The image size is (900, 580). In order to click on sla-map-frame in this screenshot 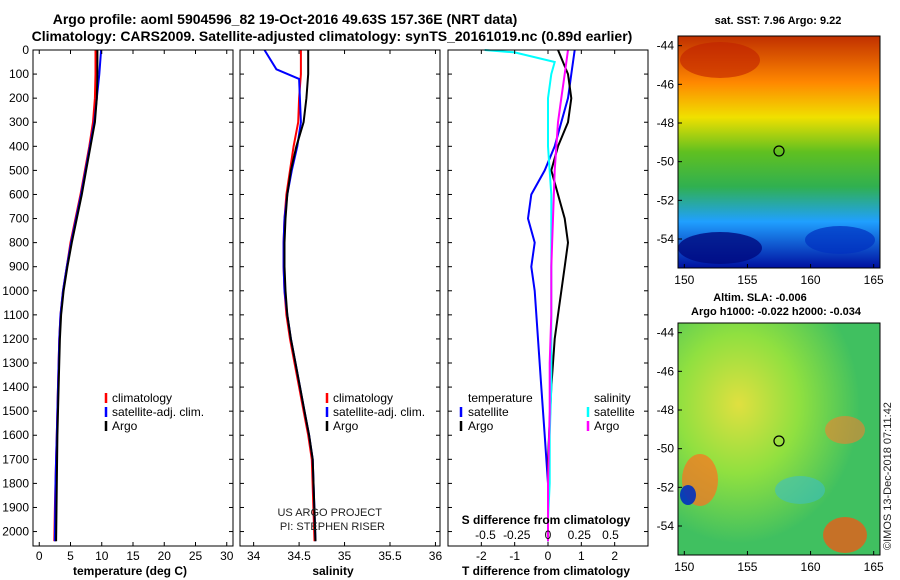, I will do `click(779, 439)`.